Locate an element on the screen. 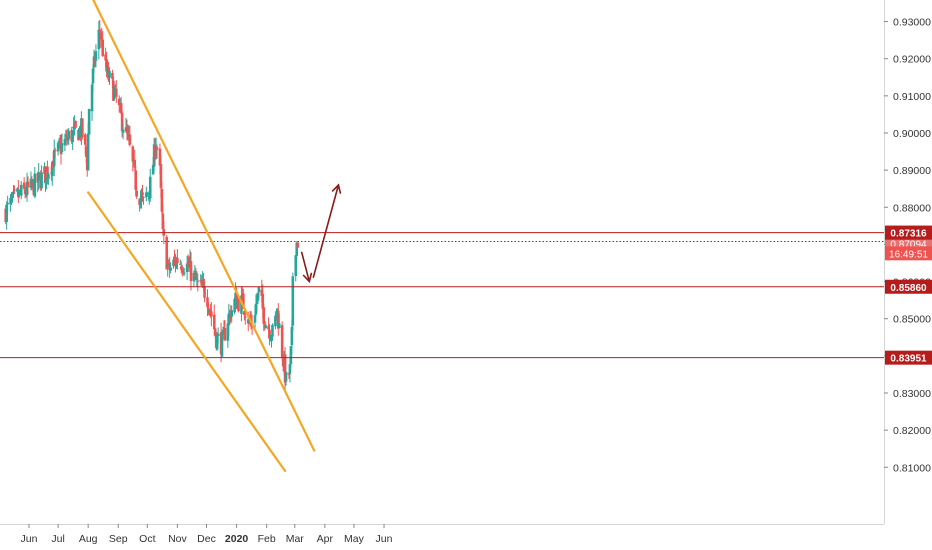 The height and width of the screenshot is (550, 932). level-badge: 0.83951 is located at coordinates (908, 359).